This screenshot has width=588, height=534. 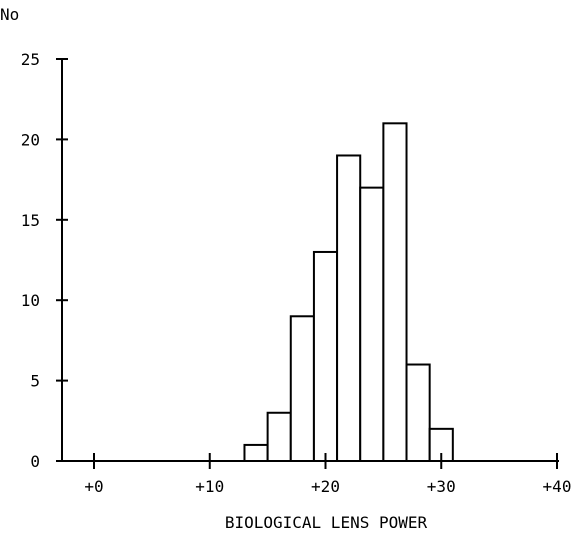 What do you see at coordinates (30, 59) in the screenshot?
I see `y-tick-label-25: 25` at bounding box center [30, 59].